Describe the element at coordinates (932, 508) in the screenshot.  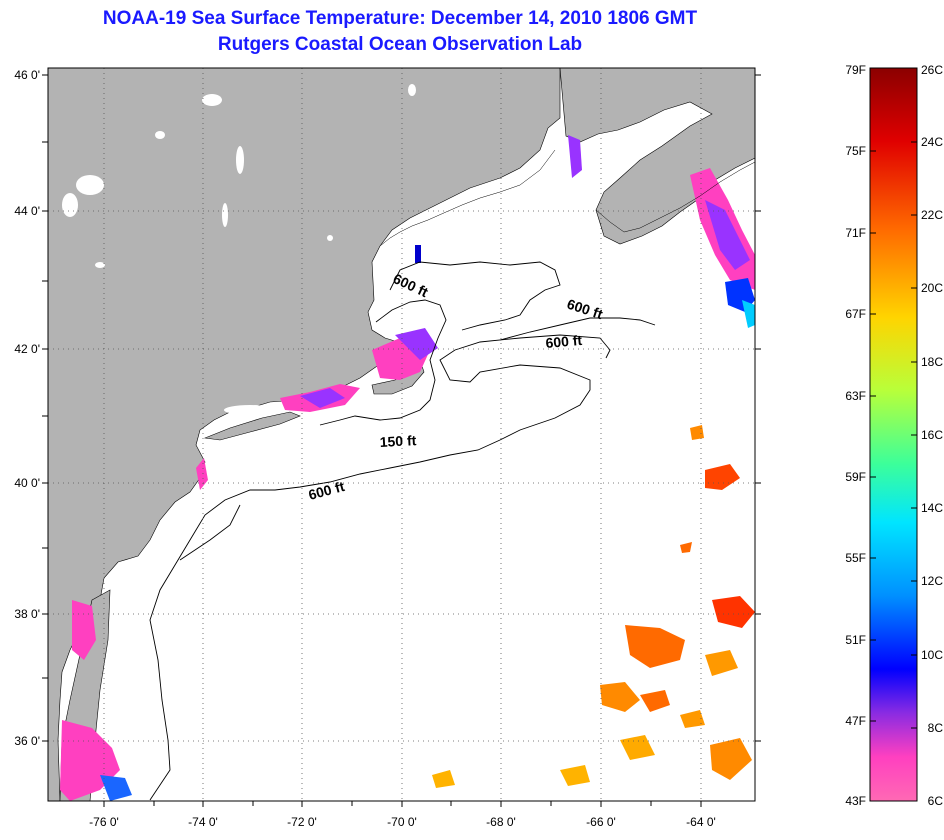
I see `colorbar-c-label: 14C` at that location.